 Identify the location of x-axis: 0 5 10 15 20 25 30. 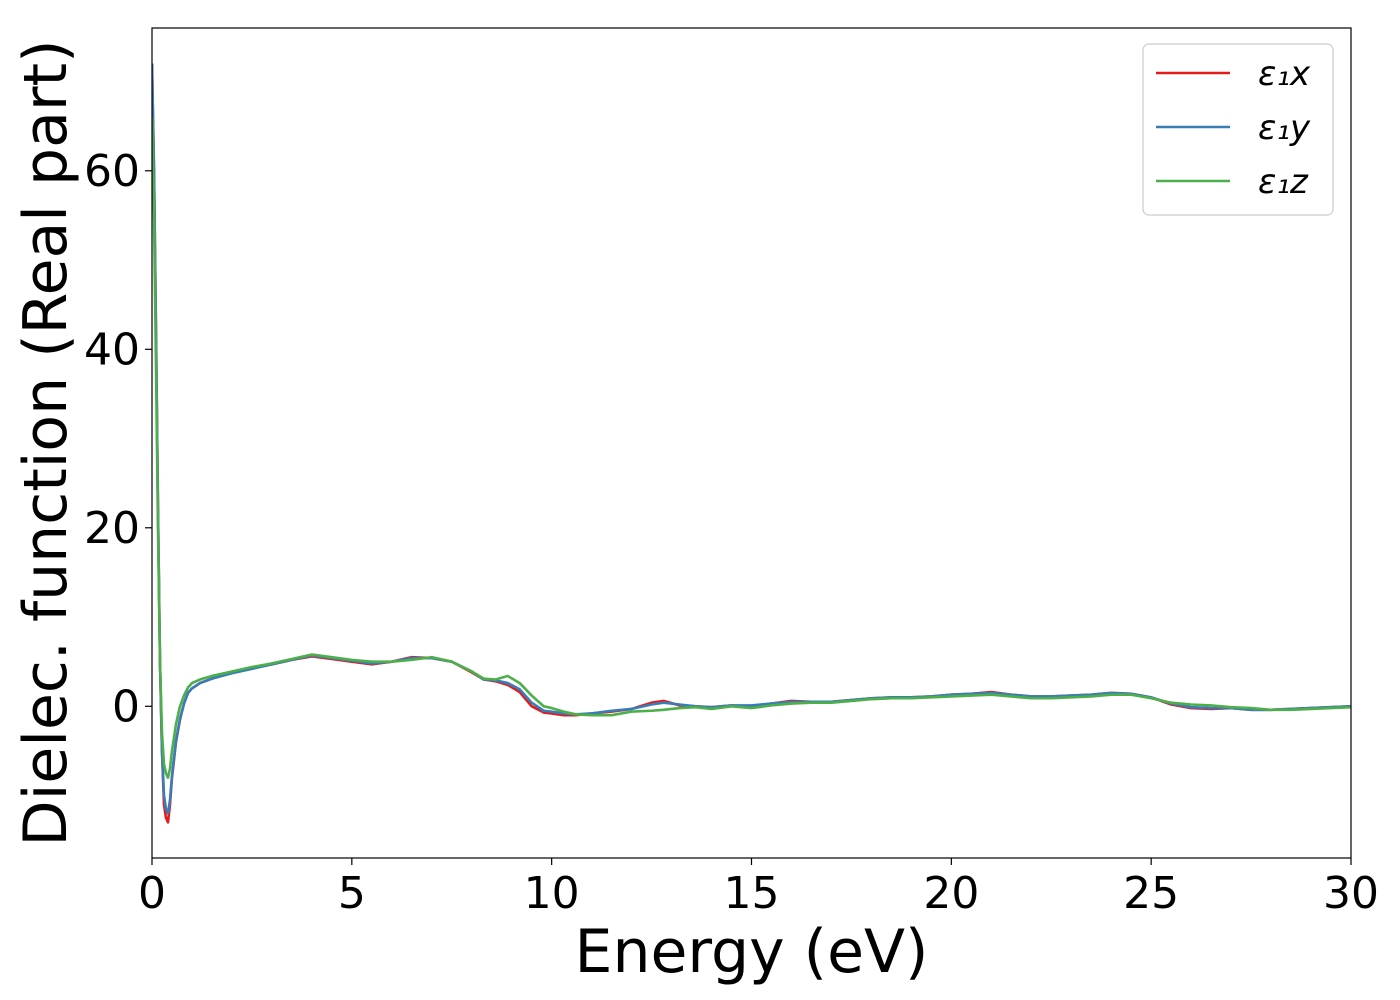
(758, 888).